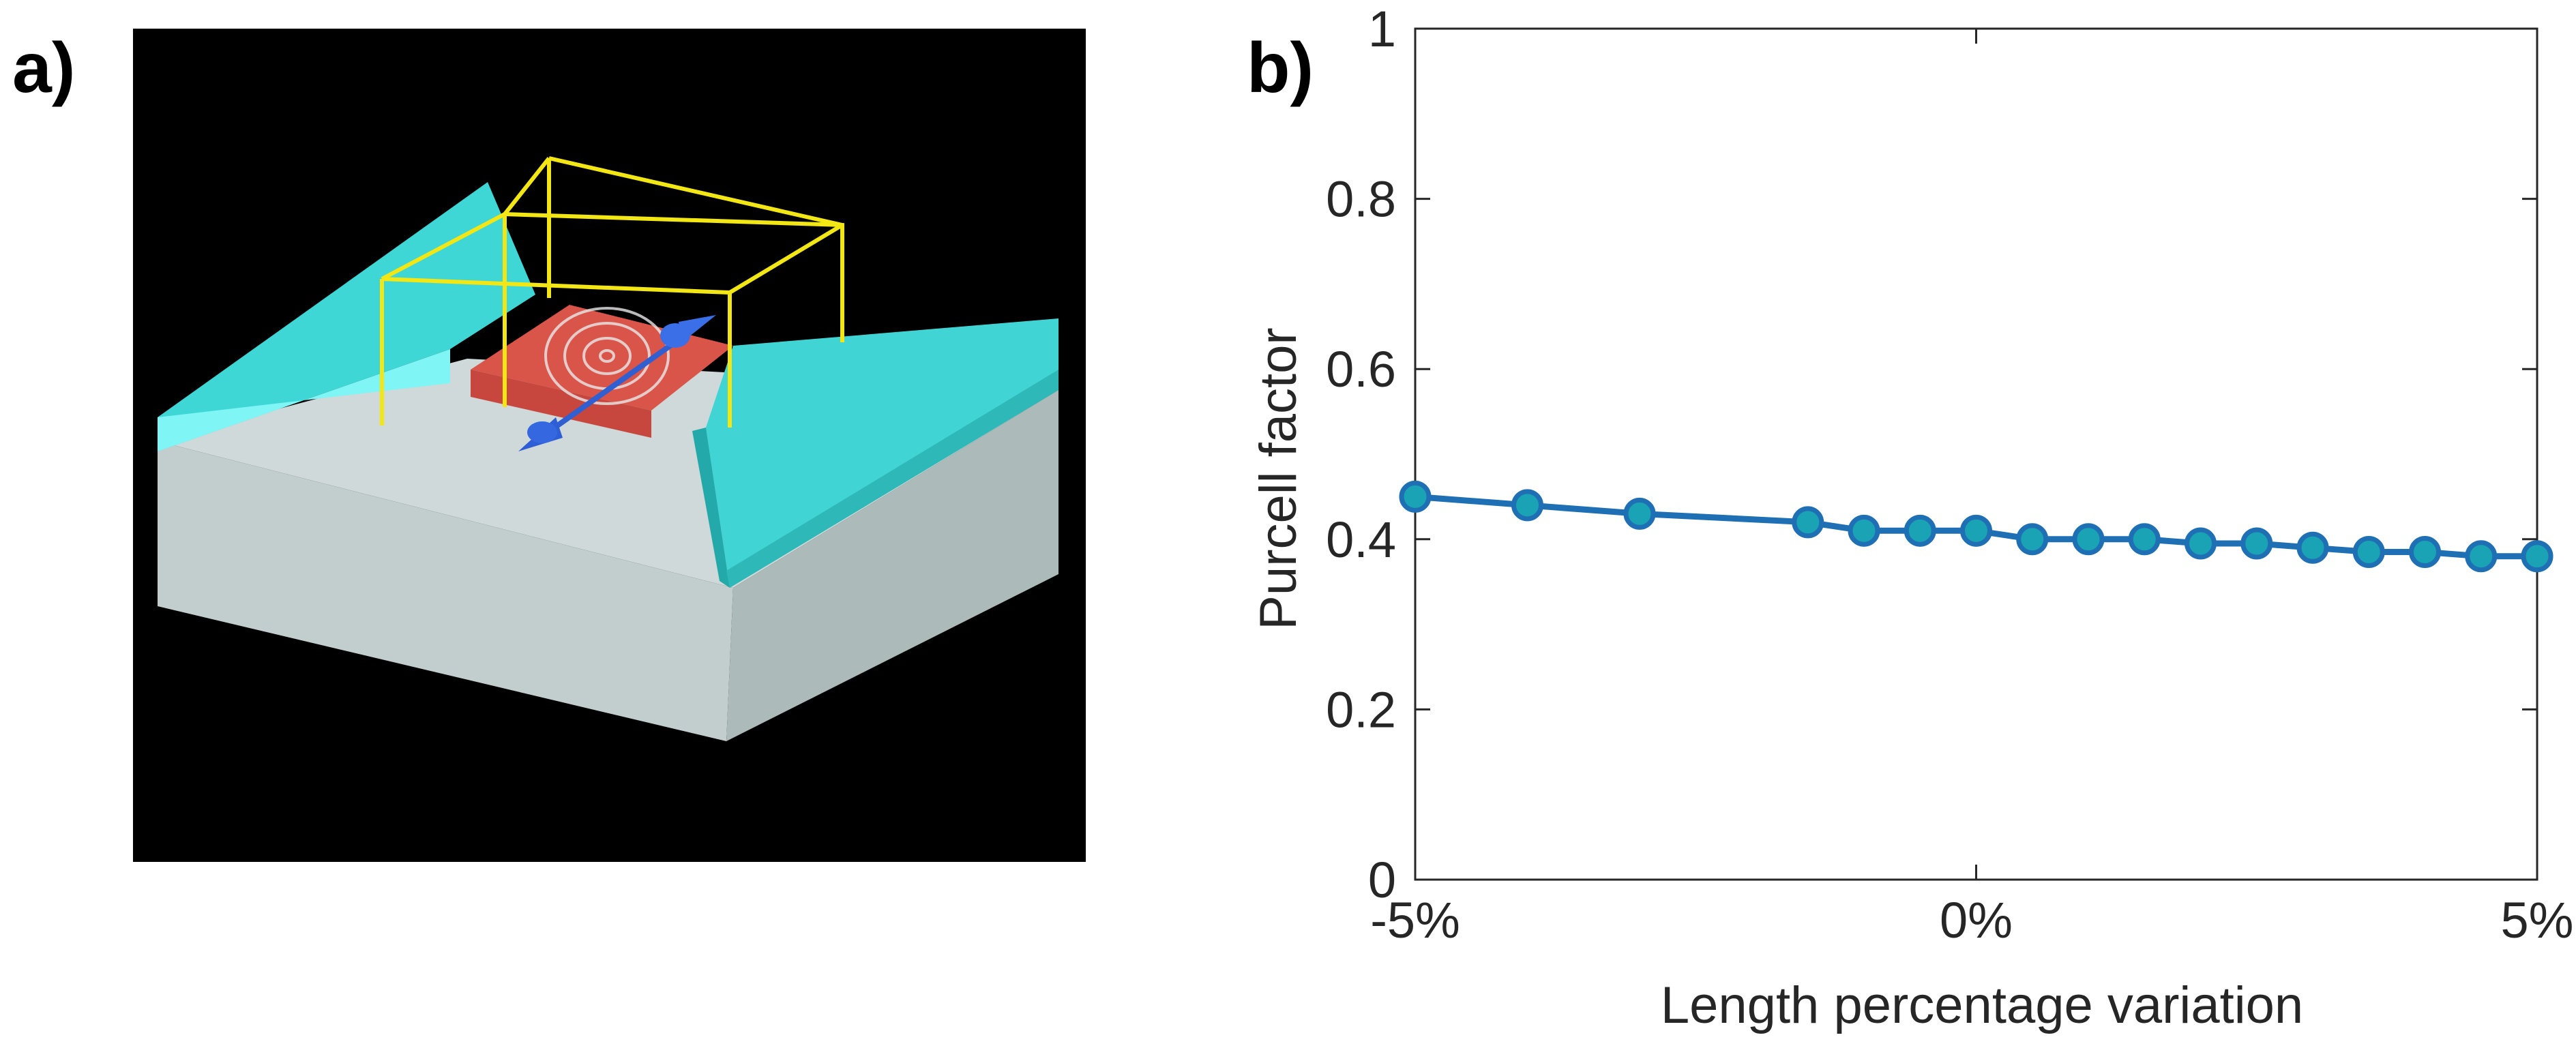  I want to click on y-tick-label: 0.2, so click(1361, 709).